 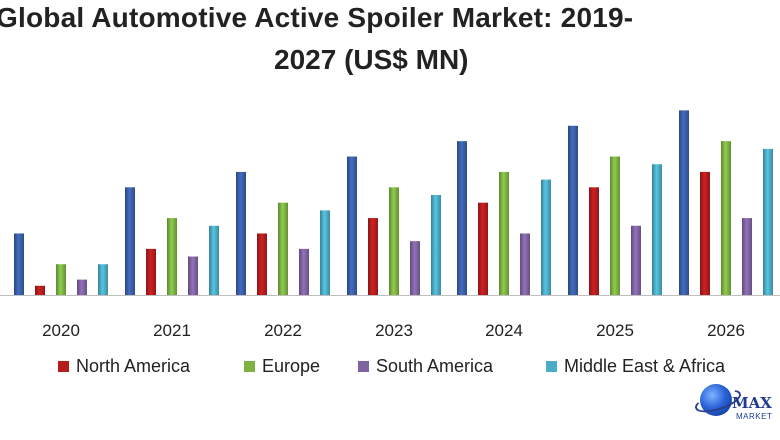 I want to click on bar-north-america-2023, so click(x=373, y=256).